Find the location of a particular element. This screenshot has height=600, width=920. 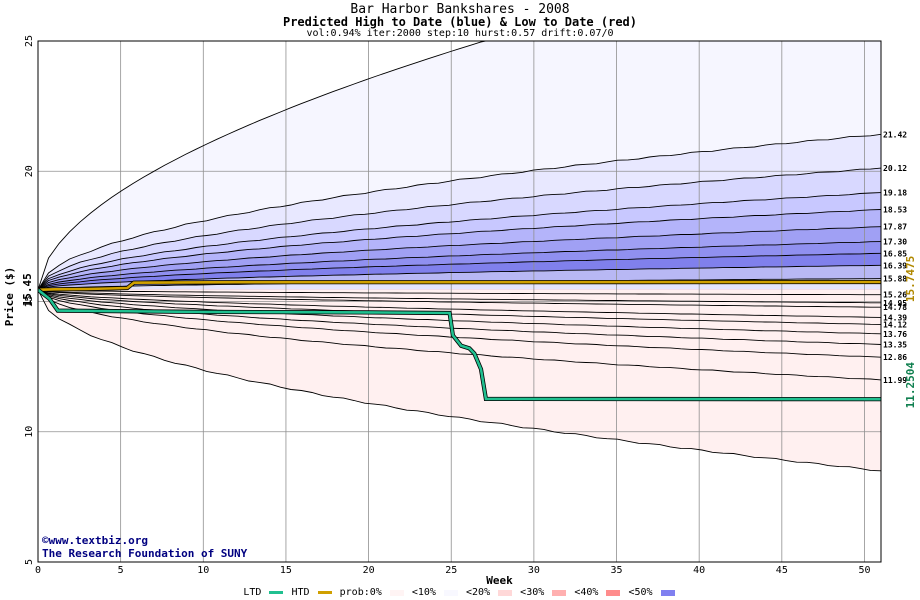

x-tick-label-10: 10 is located at coordinates (203, 570).